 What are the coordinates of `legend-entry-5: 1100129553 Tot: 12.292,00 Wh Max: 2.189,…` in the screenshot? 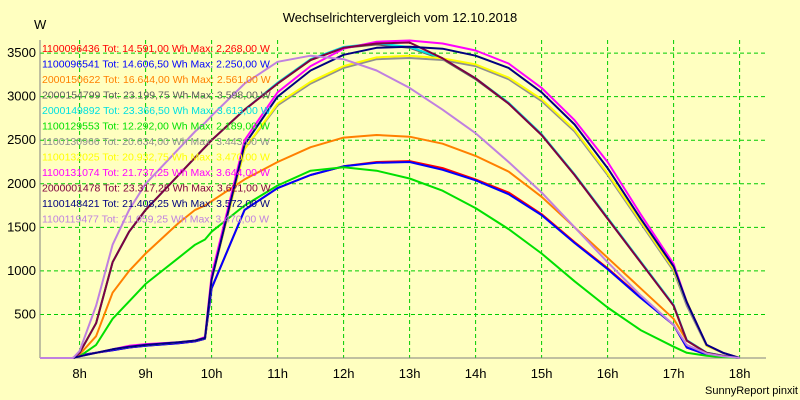 It's located at (156, 127).